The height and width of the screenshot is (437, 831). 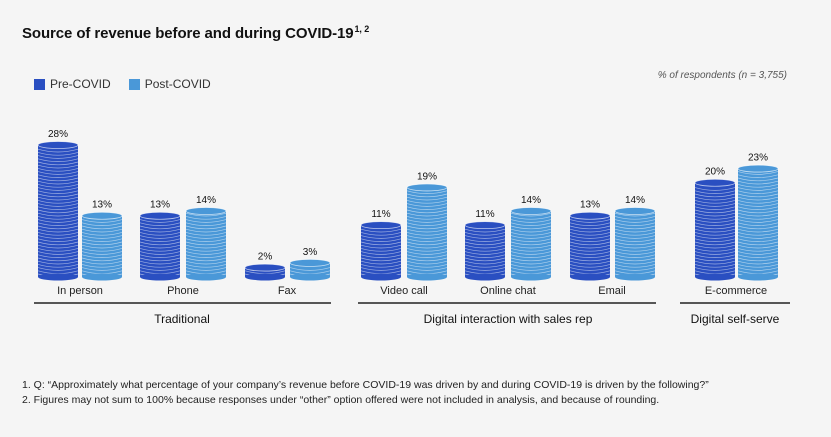 What do you see at coordinates (635, 200) in the screenshot?
I see `value-label-post-5: 14%` at bounding box center [635, 200].